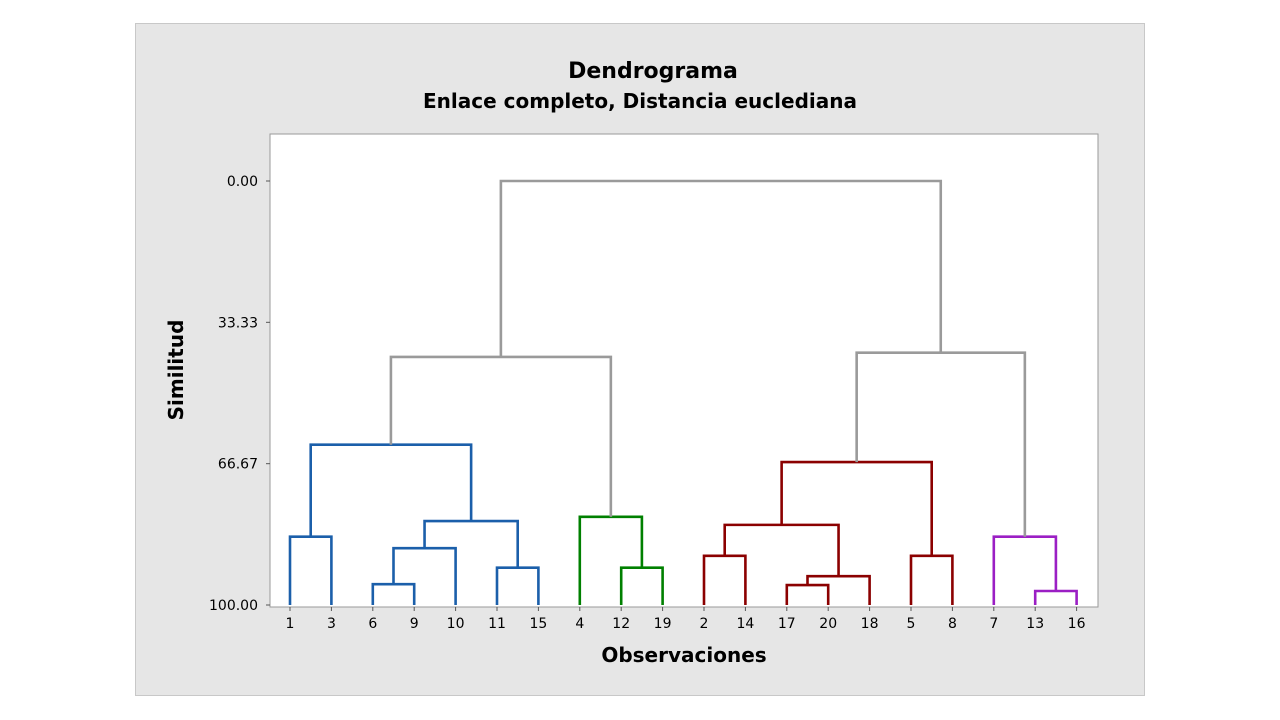  I want to click on leaf-label: 14, so click(745, 624).